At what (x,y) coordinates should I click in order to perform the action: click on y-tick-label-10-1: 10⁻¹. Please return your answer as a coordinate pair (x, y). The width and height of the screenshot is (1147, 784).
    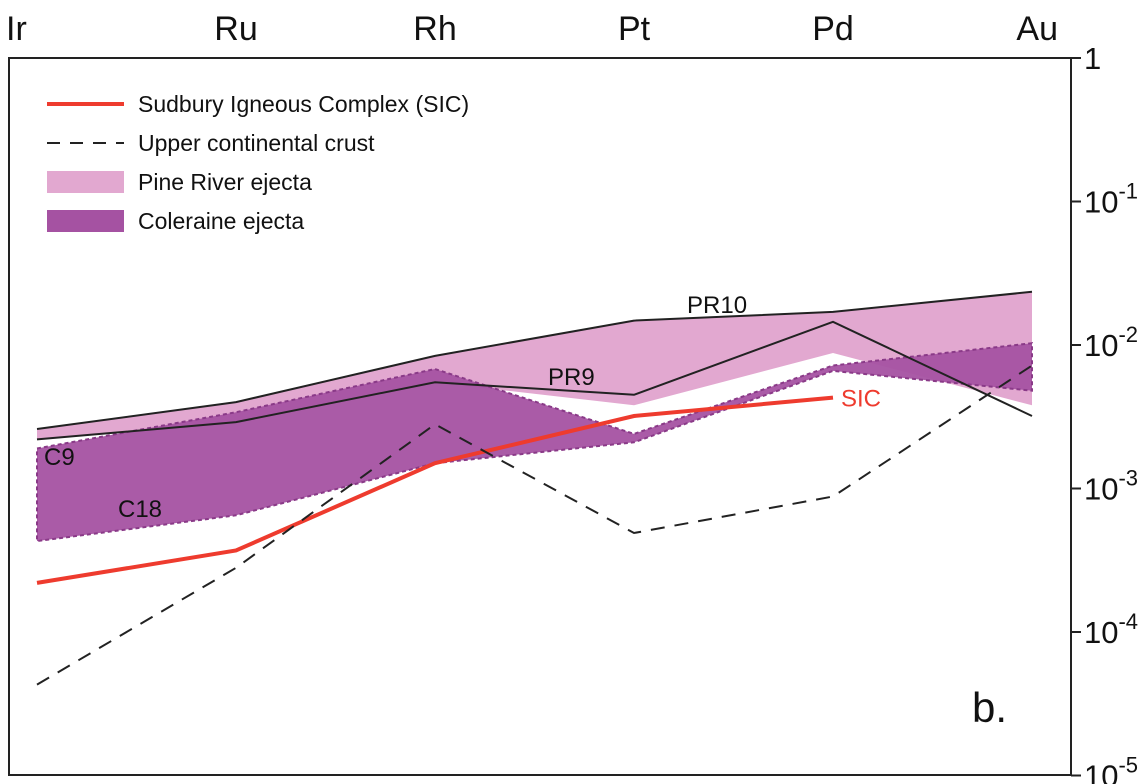
    Looking at the image, I should click on (1111, 199).